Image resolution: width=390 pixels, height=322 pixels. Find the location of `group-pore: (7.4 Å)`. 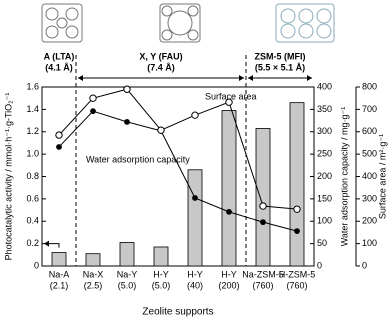

group-pore: (7.4 Å) is located at coordinates (161, 67).